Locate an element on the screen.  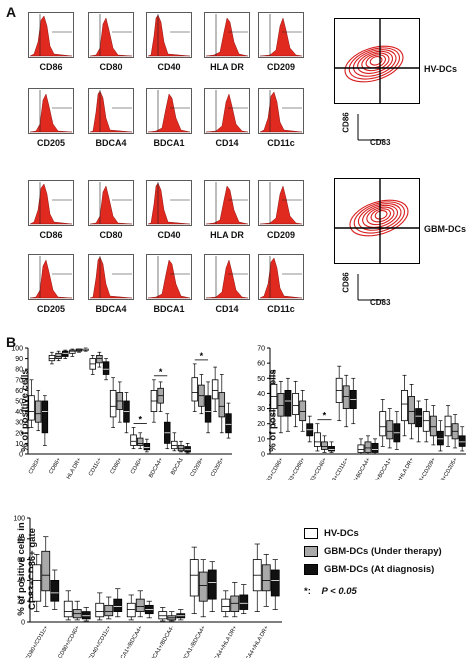
x-tick-label: HLA DR+ is located at coordinates (74, 468).